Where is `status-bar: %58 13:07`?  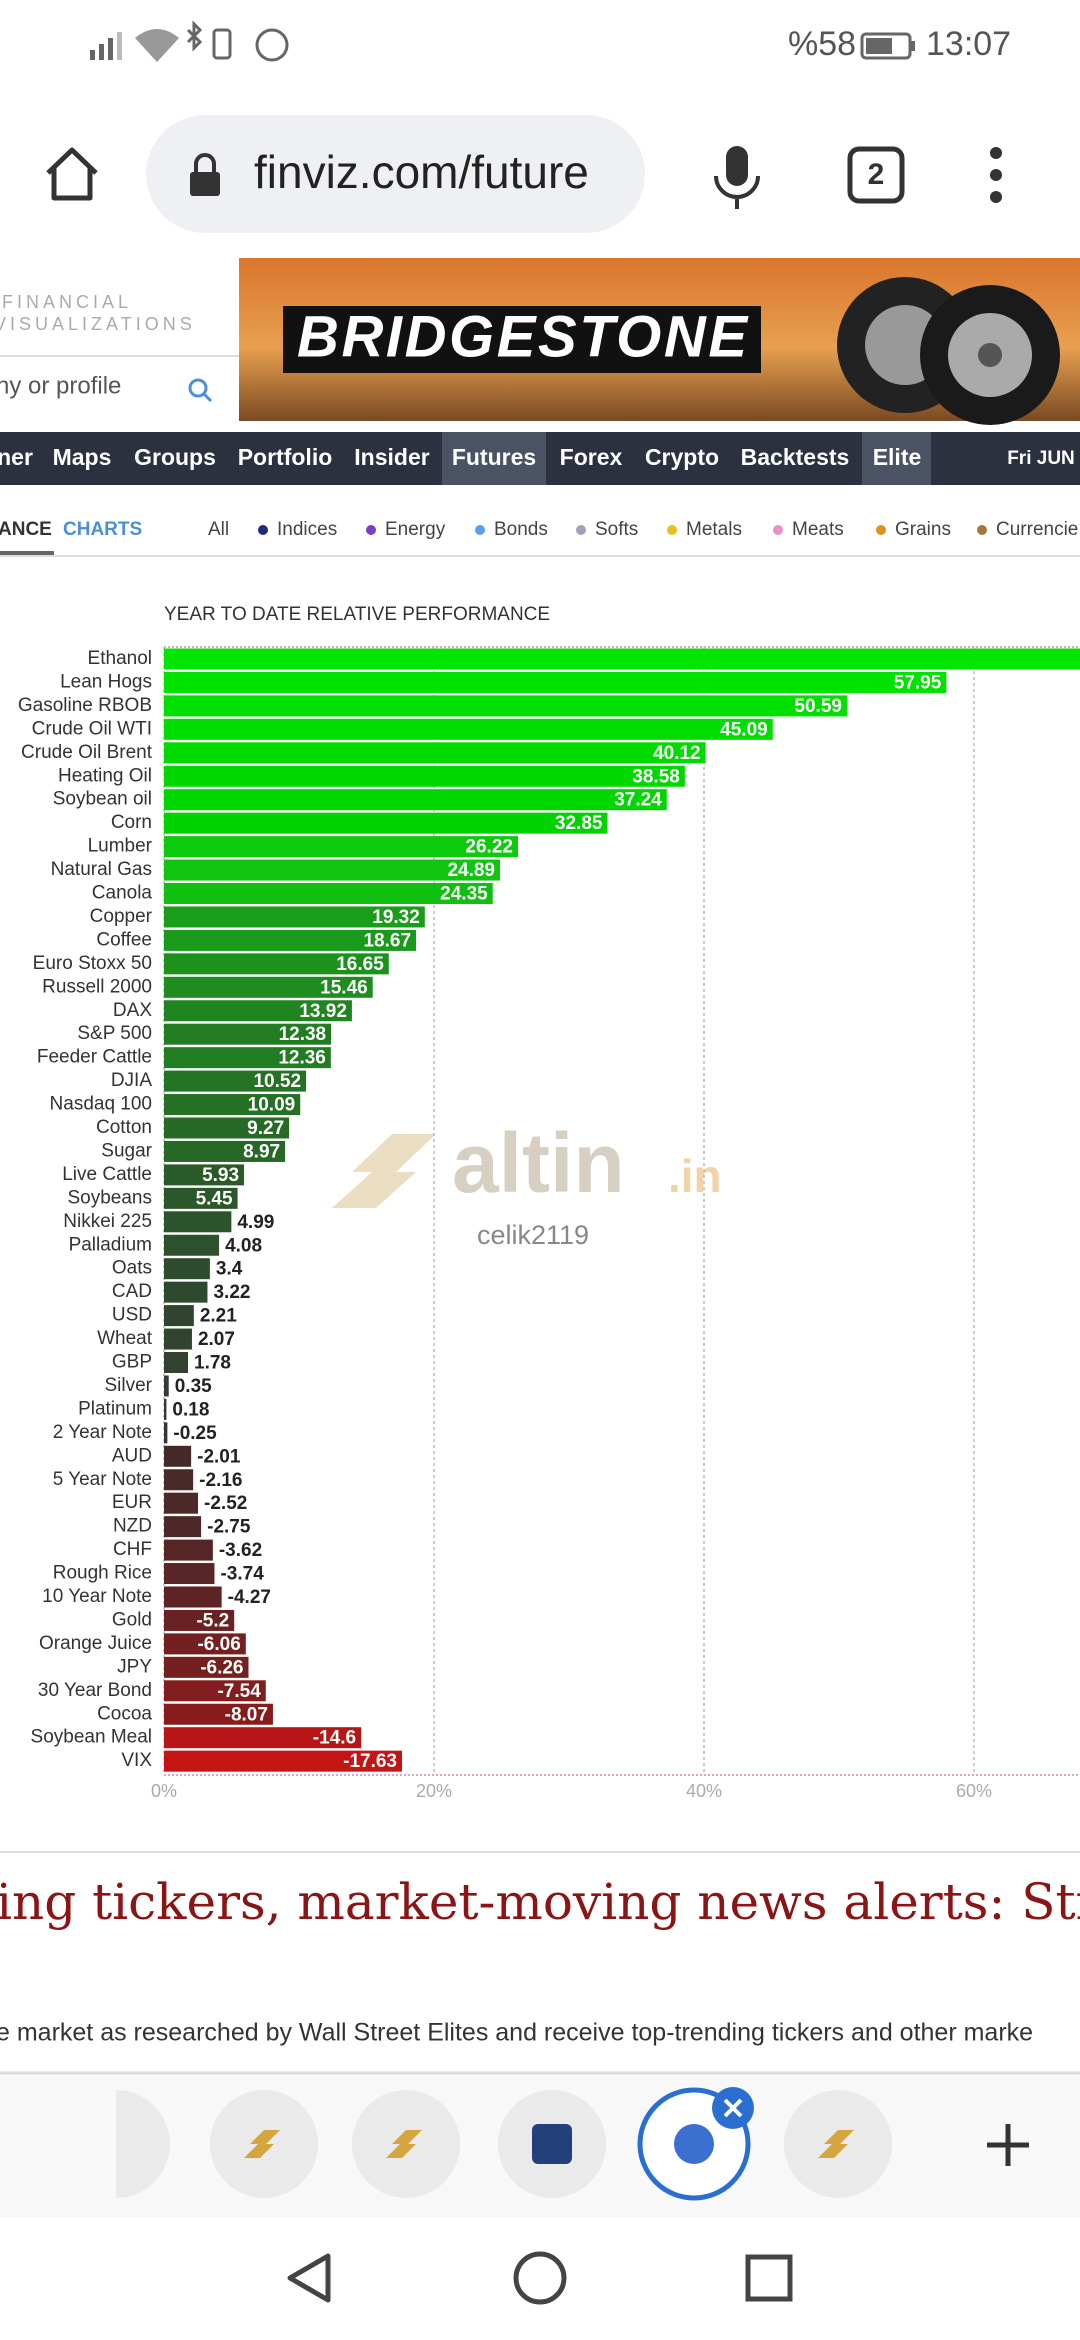 status-bar: %58 13:07 is located at coordinates (550, 41).